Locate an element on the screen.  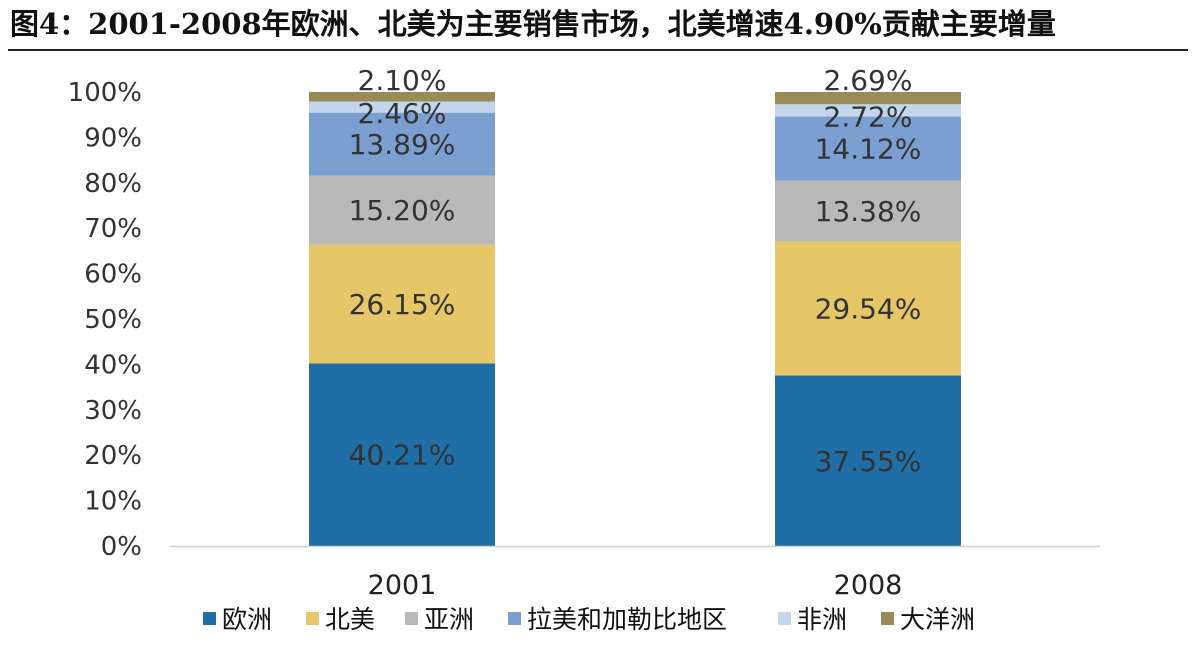
data-label: 40.21% is located at coordinates (402, 455).